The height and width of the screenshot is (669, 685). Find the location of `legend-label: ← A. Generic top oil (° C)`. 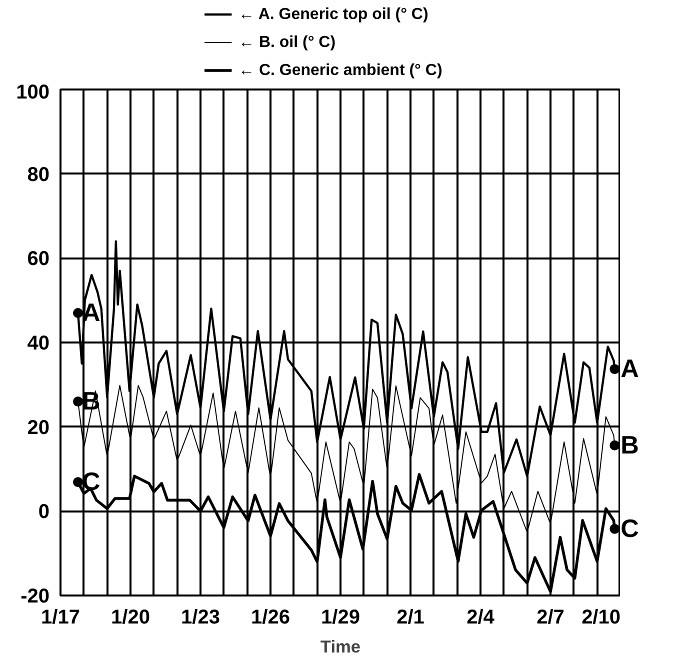

legend-label: ← A. Generic top oil (° C) is located at coordinates (333, 14).